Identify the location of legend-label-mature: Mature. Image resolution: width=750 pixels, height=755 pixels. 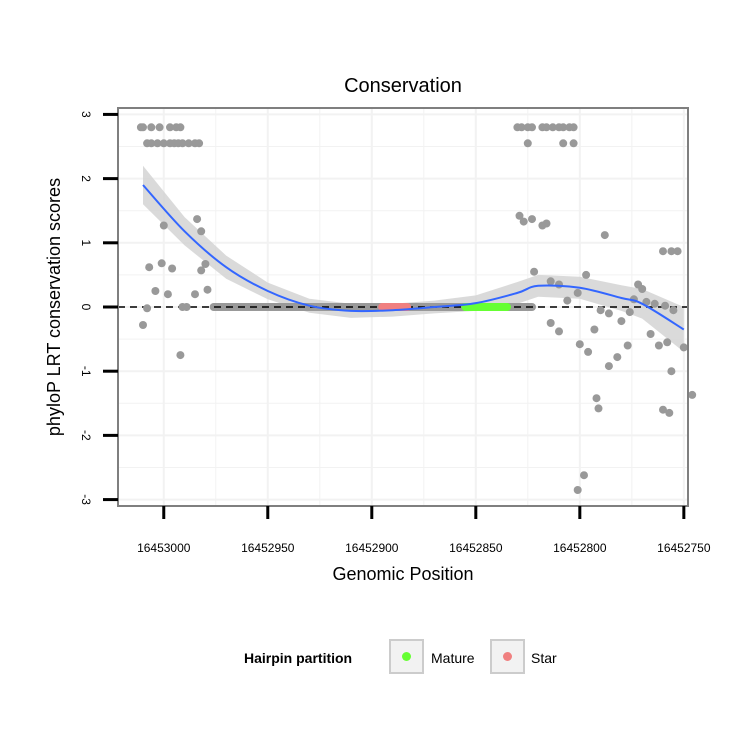
(453, 658).